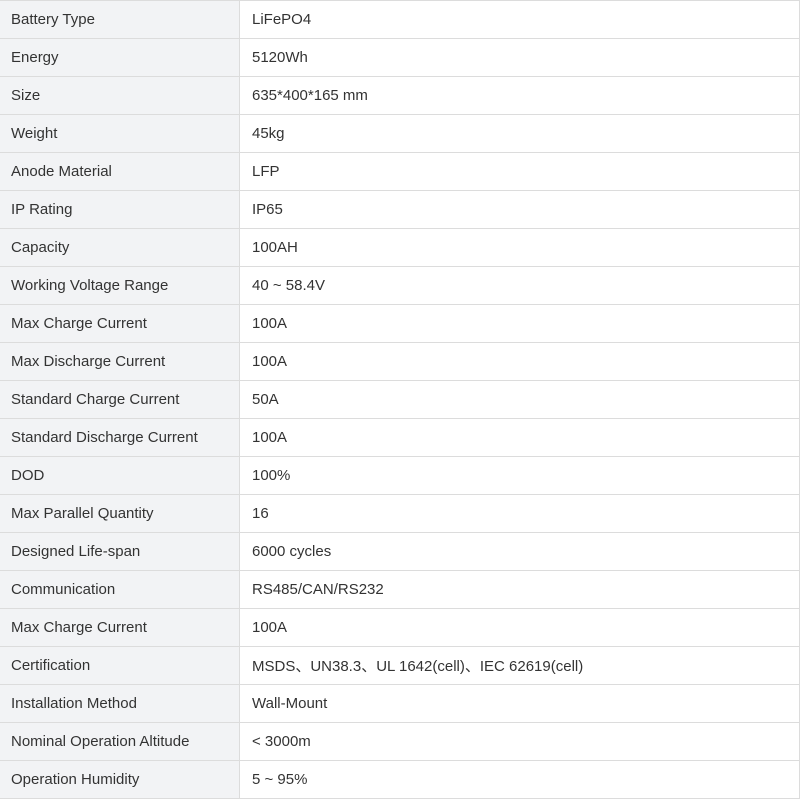  What do you see at coordinates (120, 95) in the screenshot?
I see `spec-label: Size` at bounding box center [120, 95].